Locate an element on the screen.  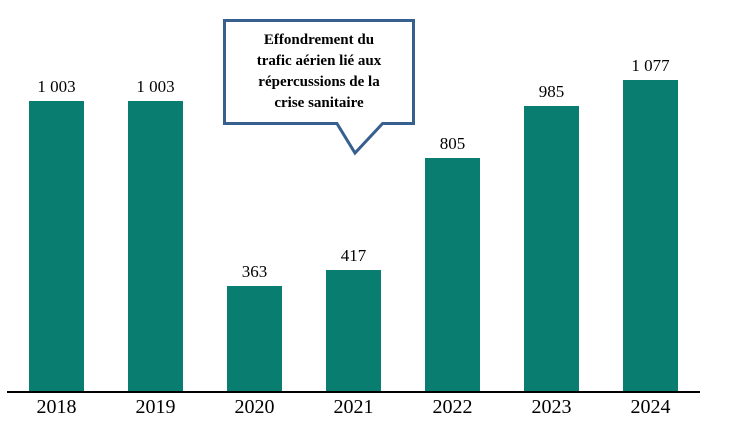
x-axis-line is located at coordinates (353, 392).